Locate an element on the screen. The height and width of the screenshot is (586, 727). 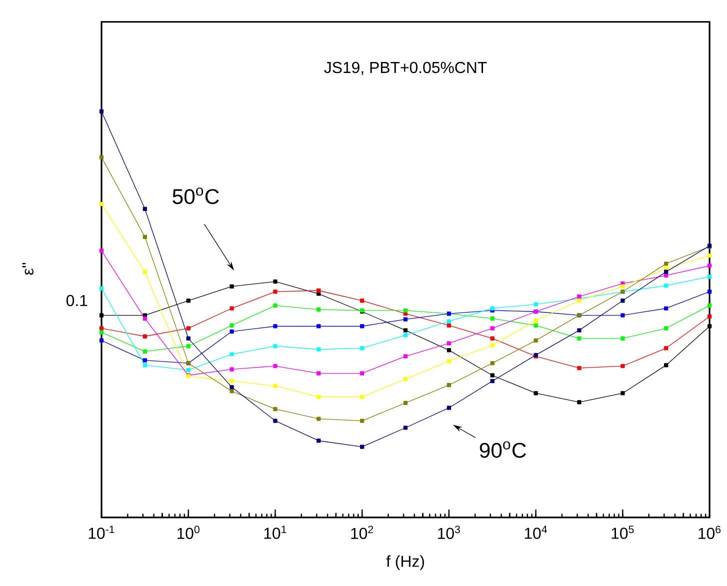
x-tick-label: 10$^{-1}$ is located at coordinates (101, 532).